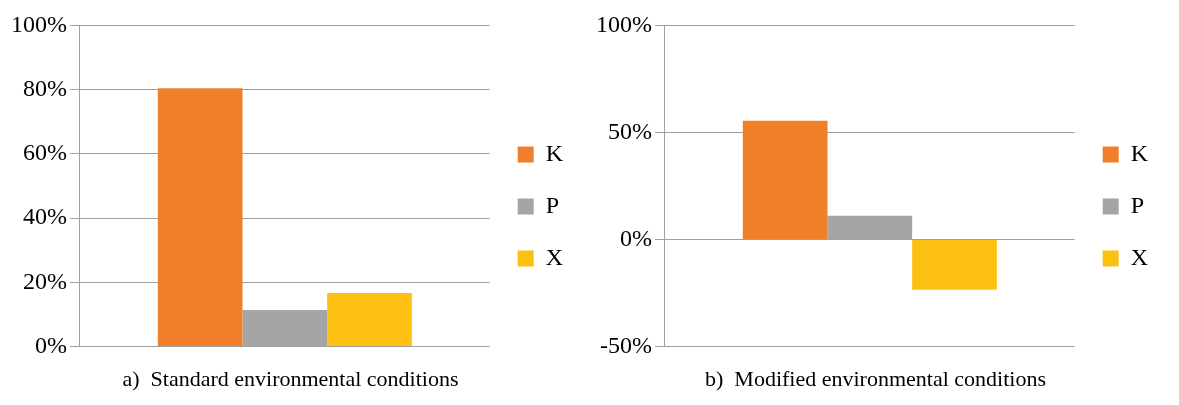 The width and height of the screenshot is (1179, 405). What do you see at coordinates (629, 130) in the screenshot?
I see `y-tick-label: 50%` at bounding box center [629, 130].